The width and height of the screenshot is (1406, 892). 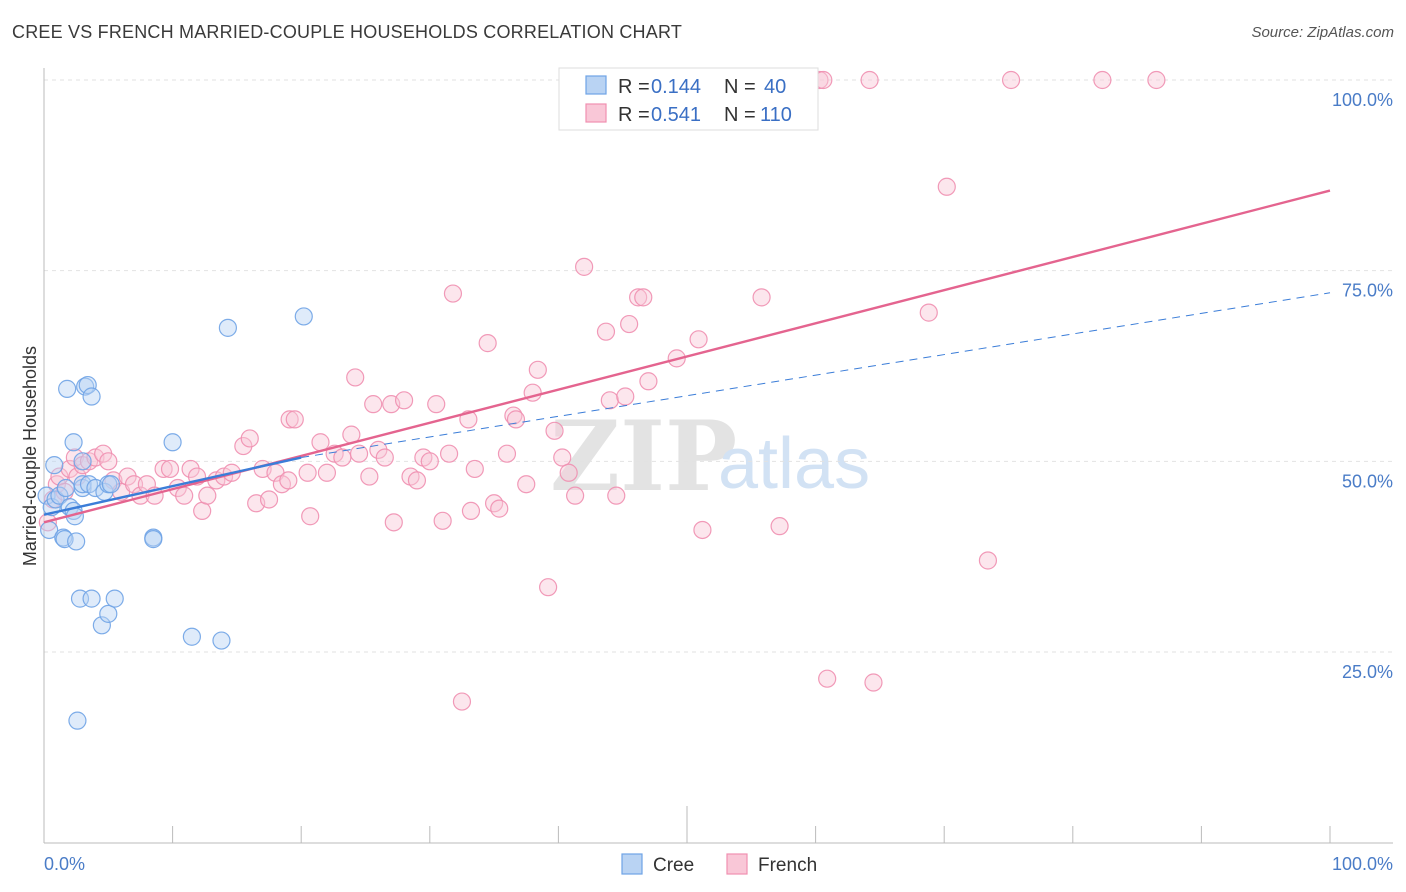 What do you see at coordinates (1367, 291) in the screenshot?
I see `y-tick-label: 75.0%` at bounding box center [1367, 291].